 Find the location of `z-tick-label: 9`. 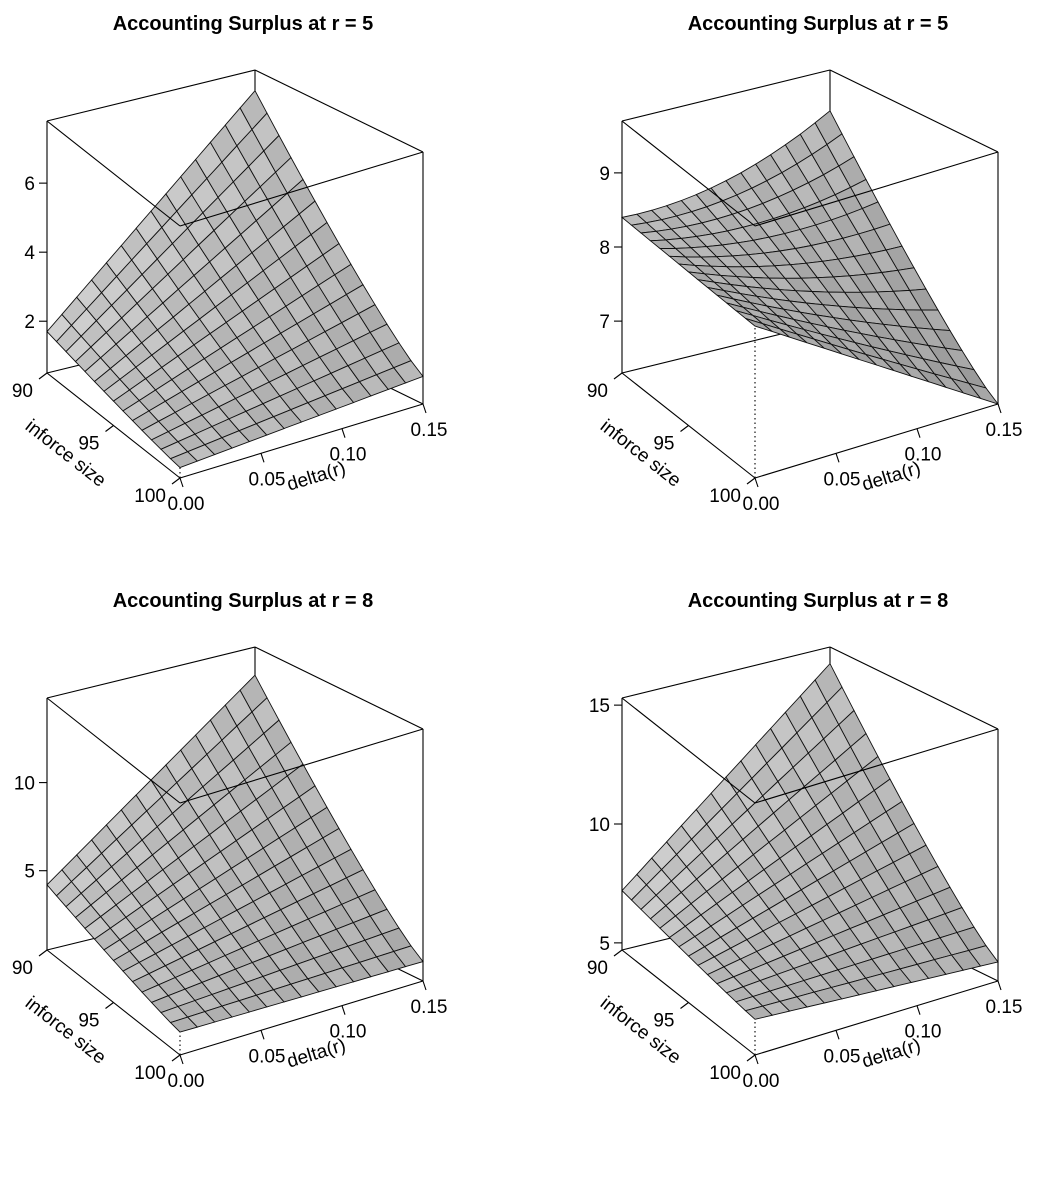

z-tick-label: 9 is located at coordinates (604, 174).